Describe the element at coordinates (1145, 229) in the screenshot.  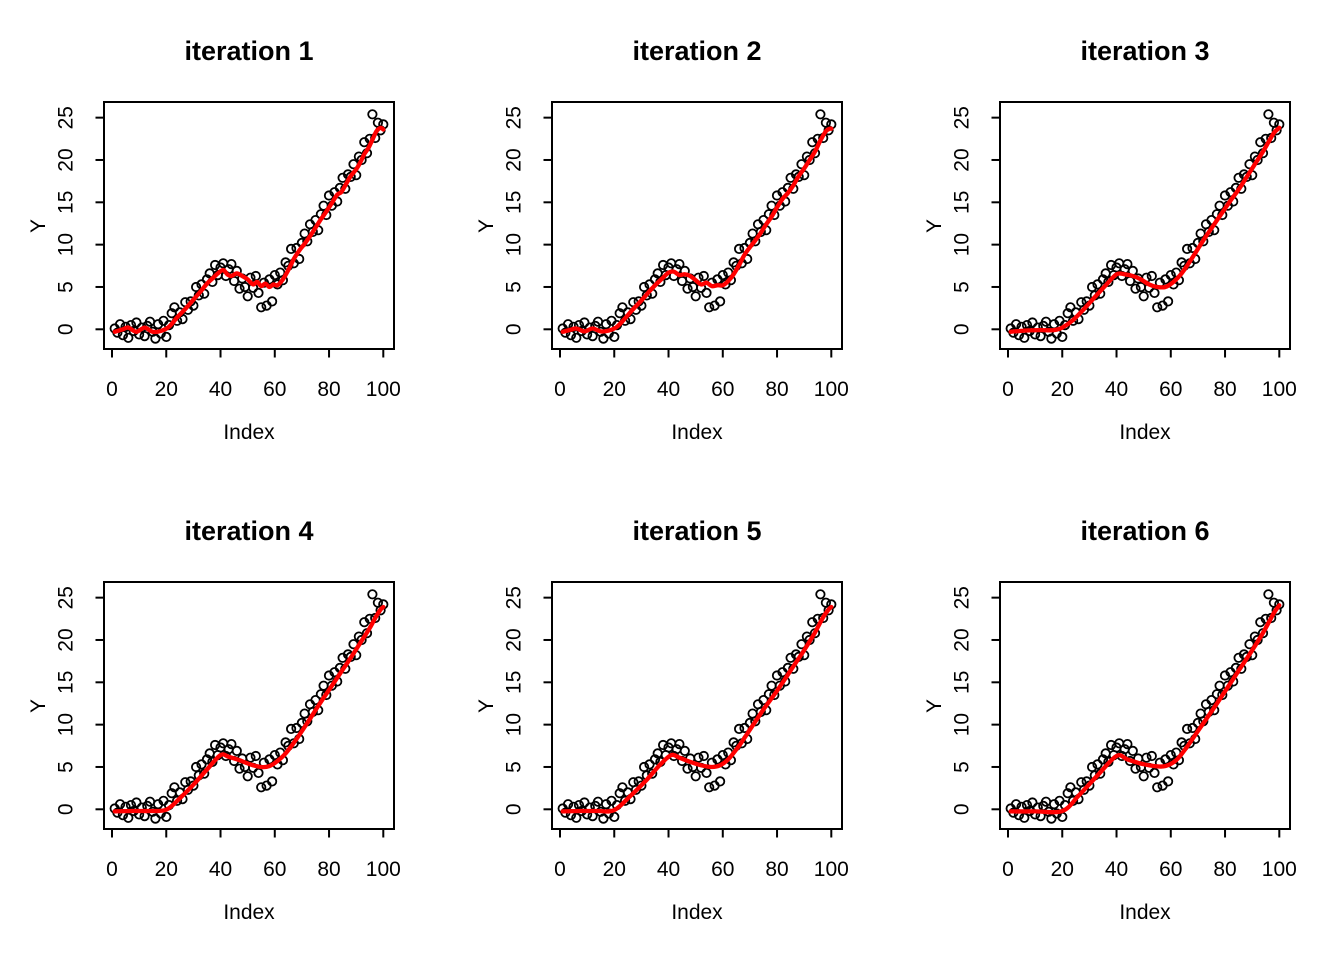
I see `smoother-curve` at that location.